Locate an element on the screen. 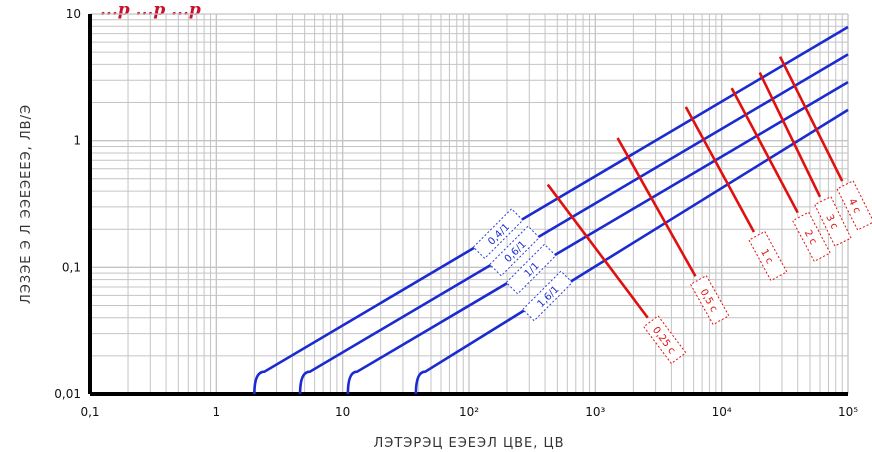  cutoff-label: 4 с is located at coordinates (854, 205).